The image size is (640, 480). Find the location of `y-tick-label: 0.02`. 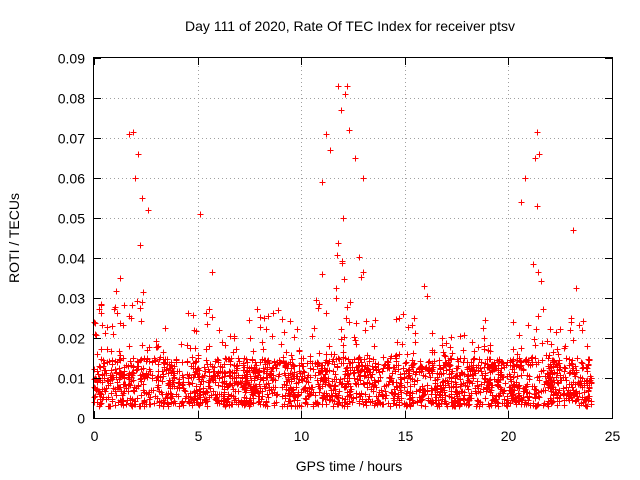

y-tick-label: 0.02 is located at coordinates (71, 339).